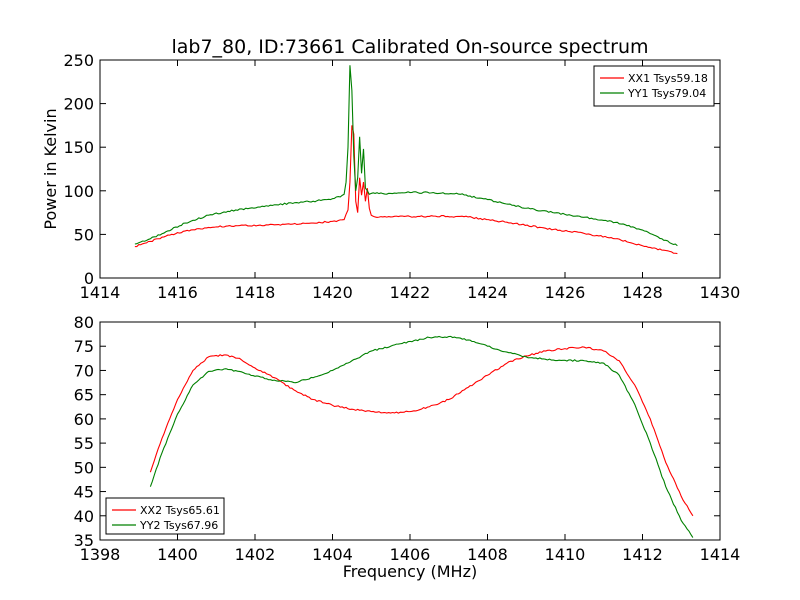 Image resolution: width=800 pixels, height=600 pixels. I want to click on x-tick-label: 1402, so click(255, 554).